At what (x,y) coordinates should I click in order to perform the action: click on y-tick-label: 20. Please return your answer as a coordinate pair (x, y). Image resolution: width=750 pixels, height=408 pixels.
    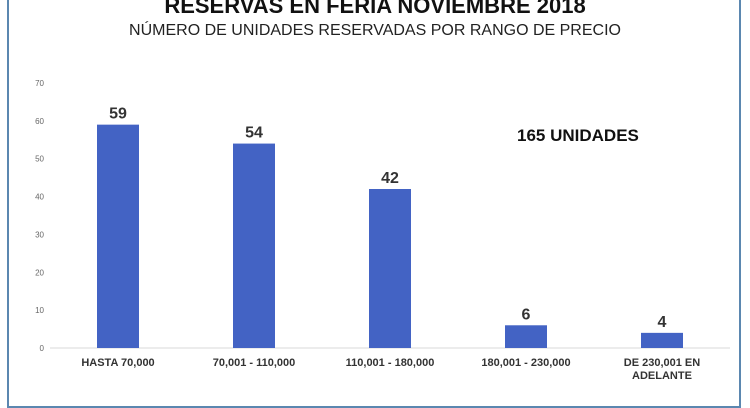
    Looking at the image, I should click on (39, 272).